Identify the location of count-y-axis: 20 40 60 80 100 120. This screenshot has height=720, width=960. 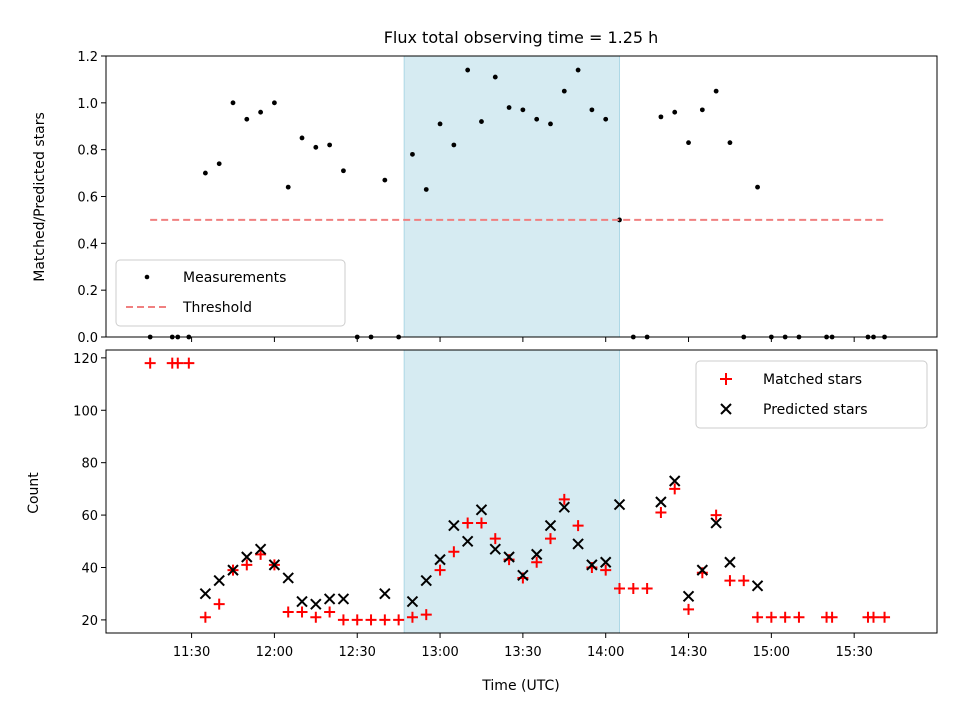
(89, 490).